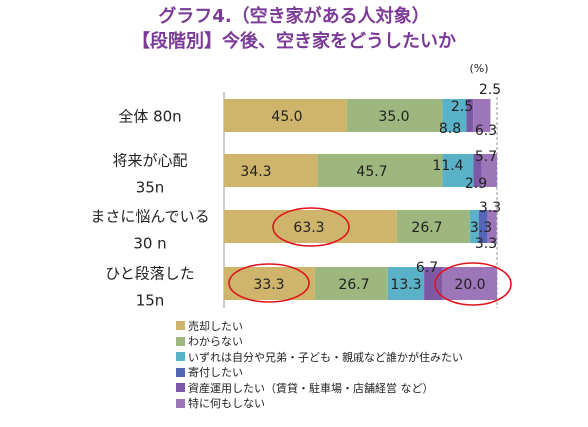  I want to click on legend-label: わからない, so click(215, 342).